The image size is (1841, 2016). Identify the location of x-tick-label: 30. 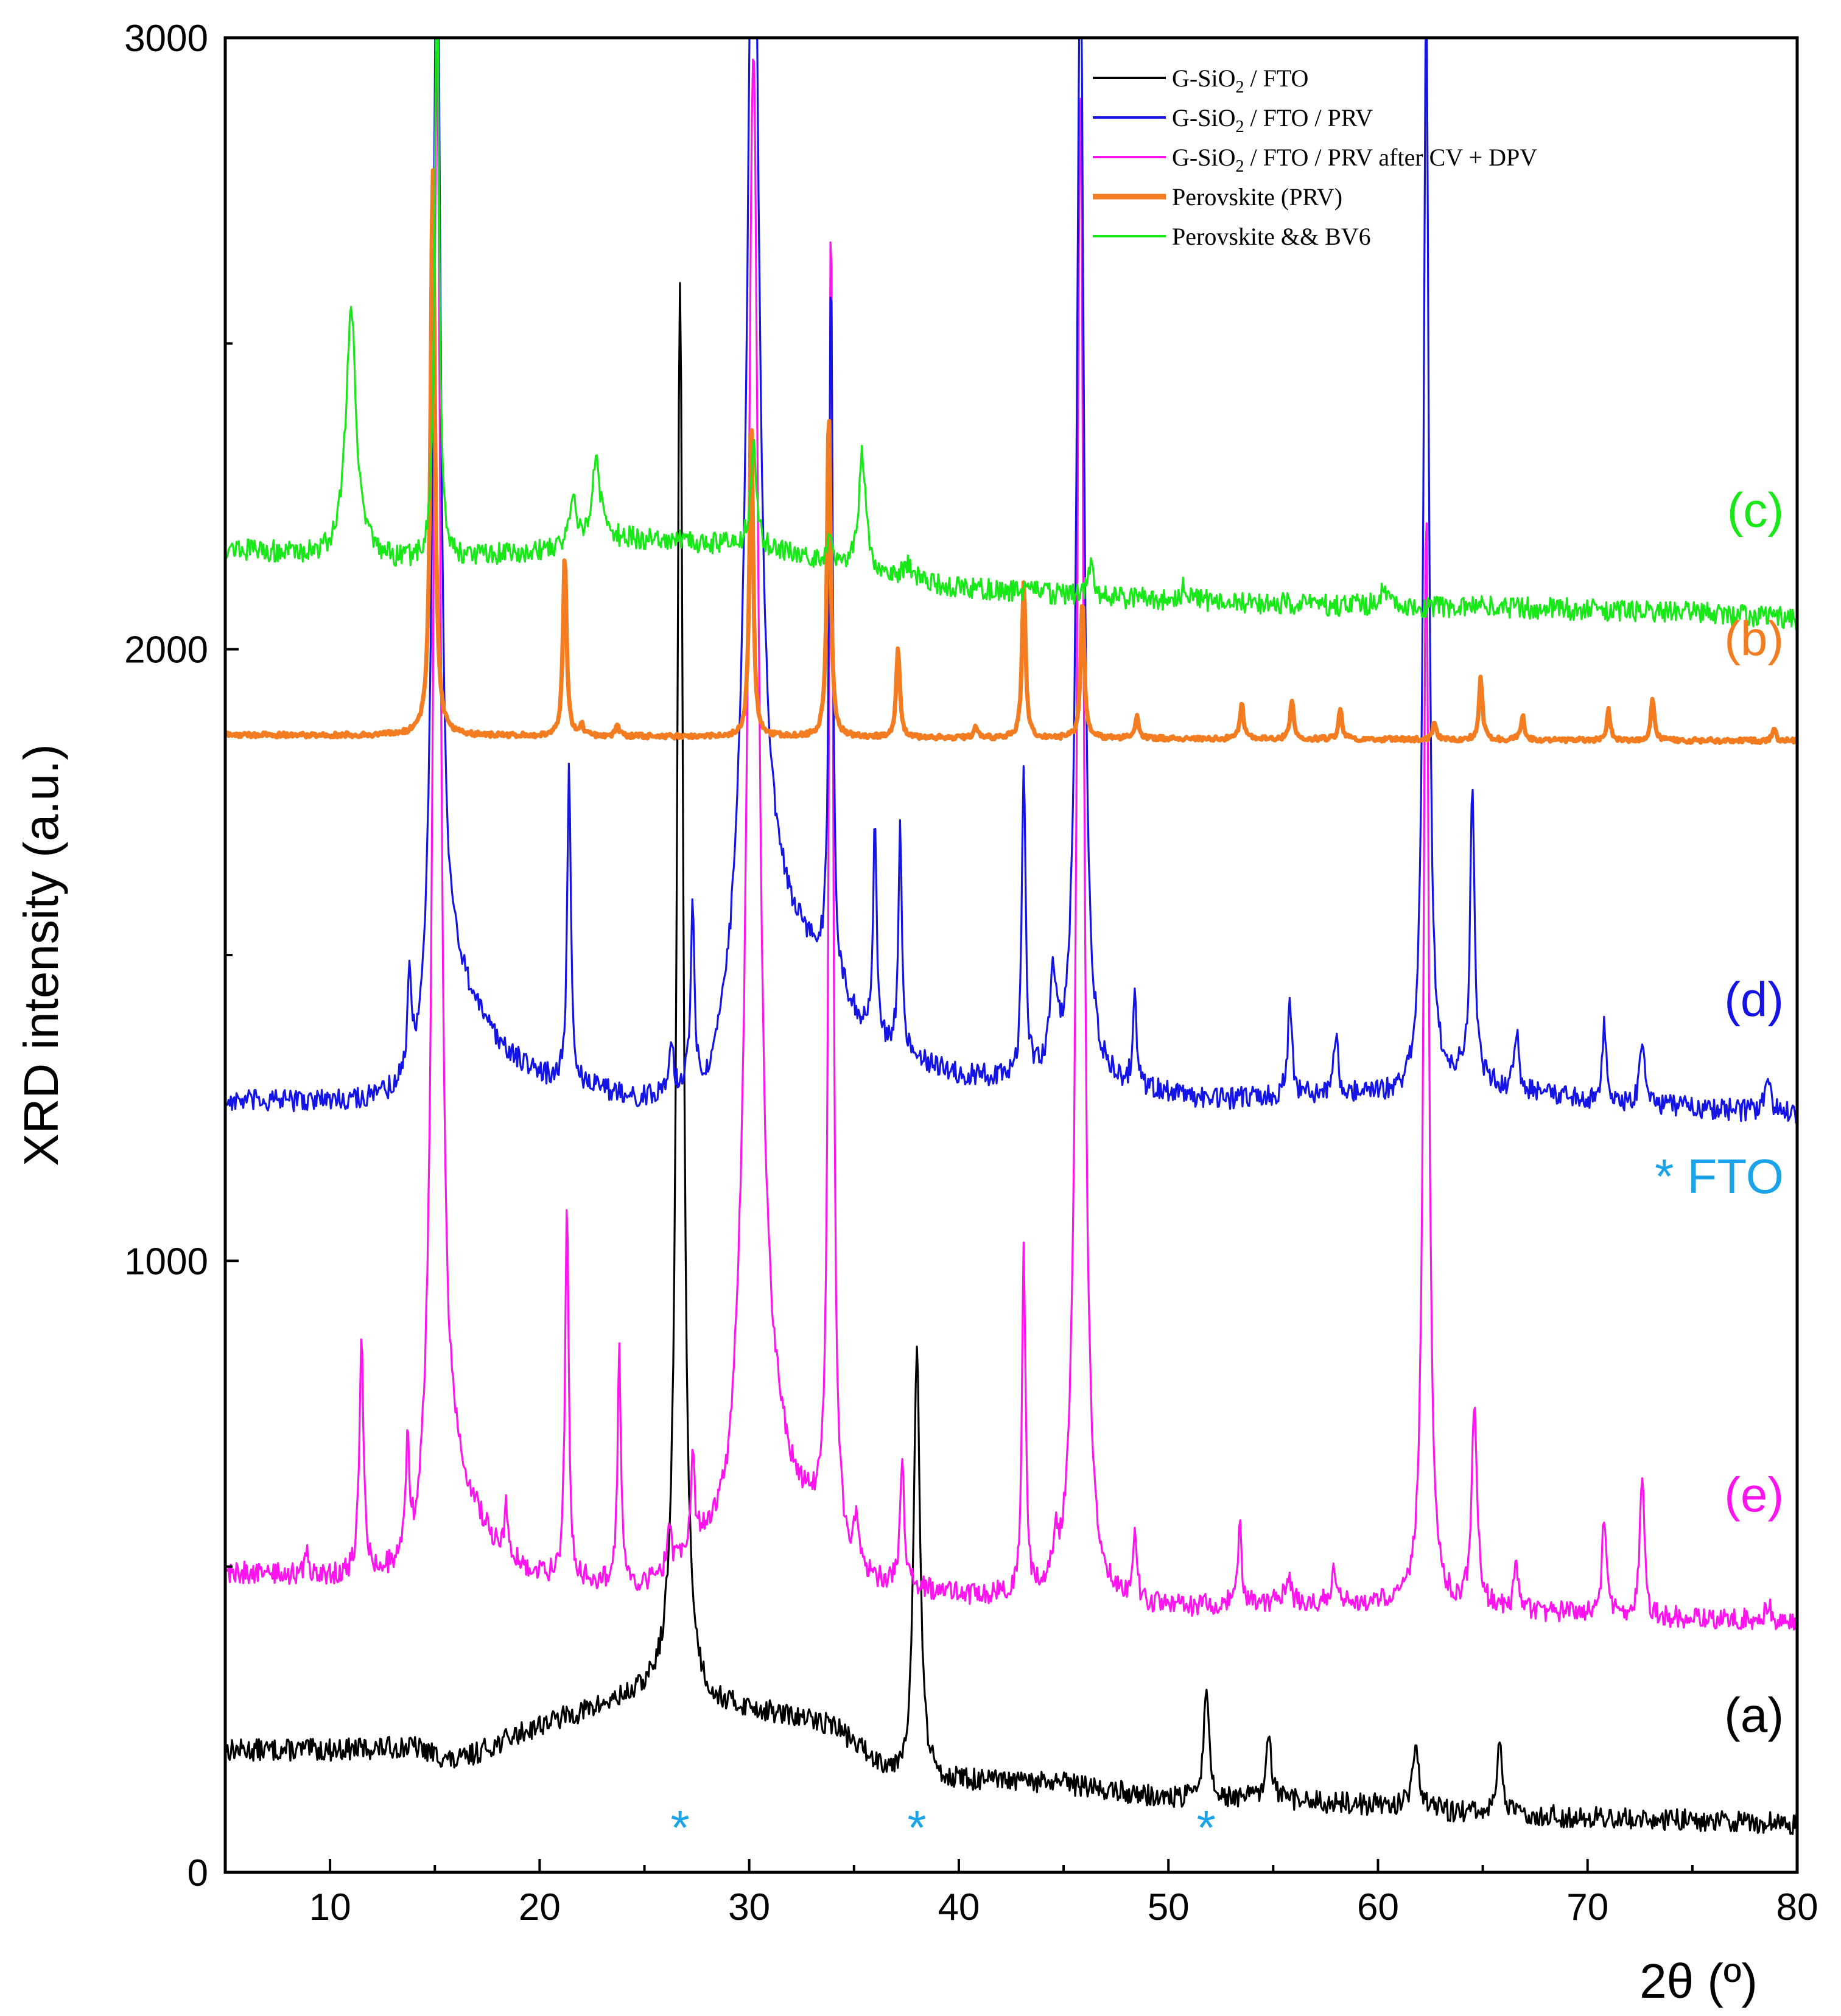
(749, 1907).